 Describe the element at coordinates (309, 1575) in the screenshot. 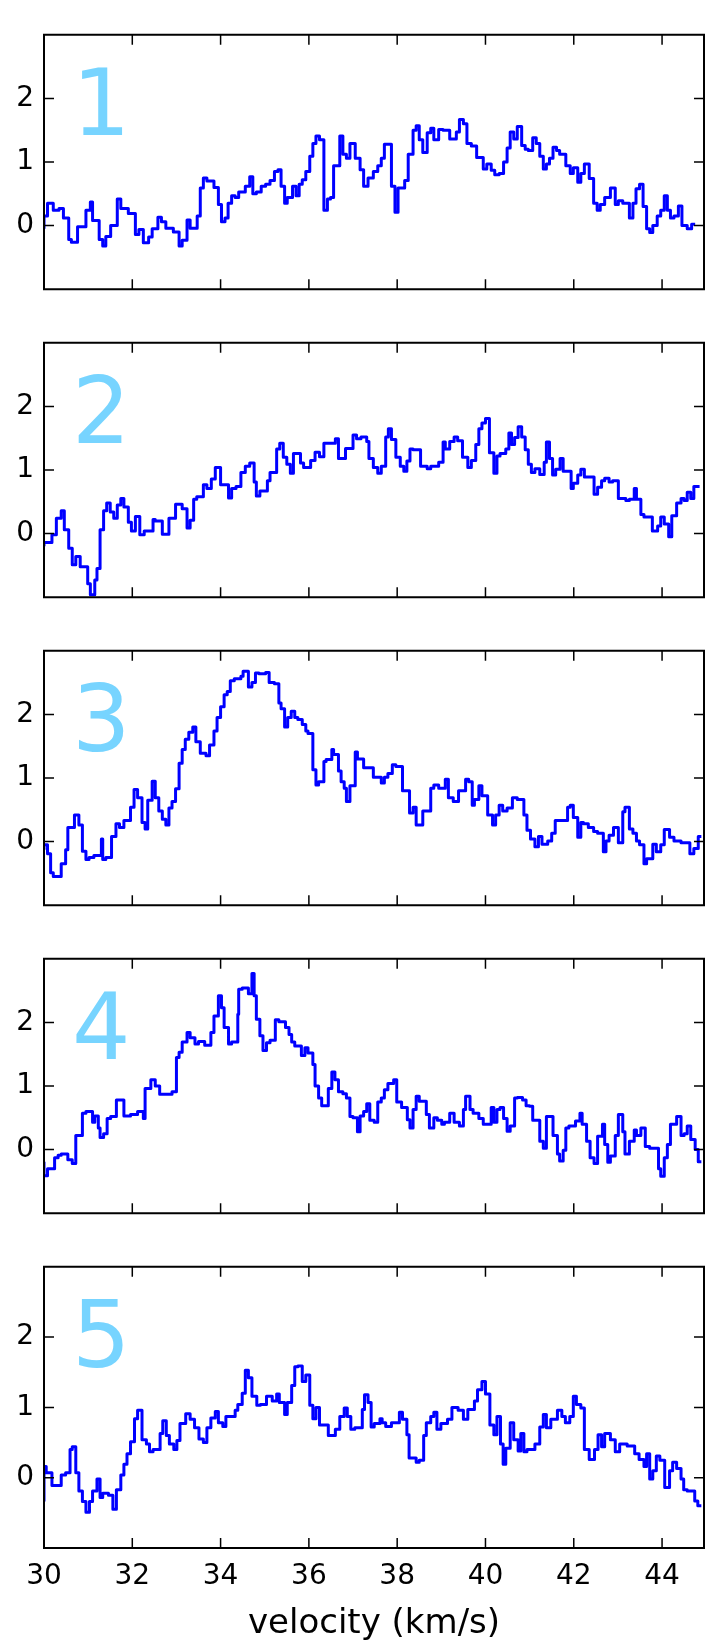

I see `x-tick-label: 36` at that location.